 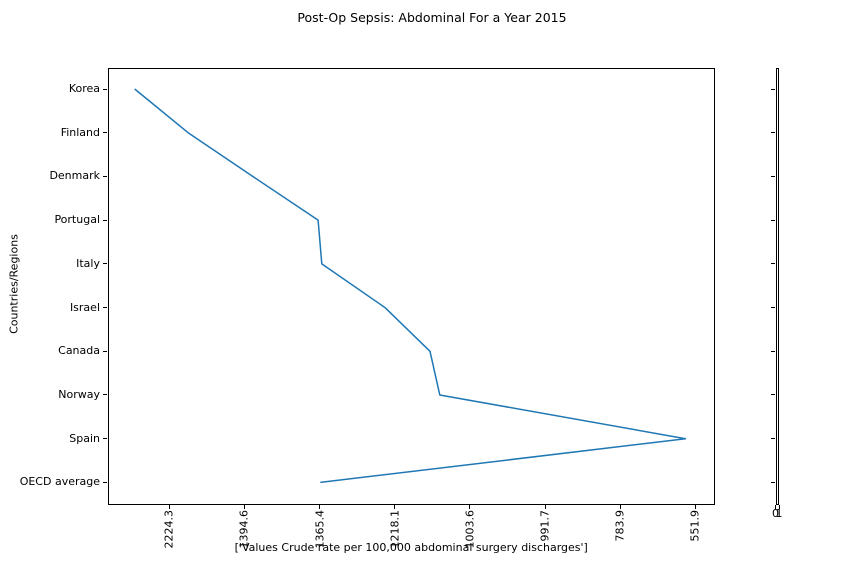 I want to click on y-tick-label: Finland, so click(x=80, y=132).